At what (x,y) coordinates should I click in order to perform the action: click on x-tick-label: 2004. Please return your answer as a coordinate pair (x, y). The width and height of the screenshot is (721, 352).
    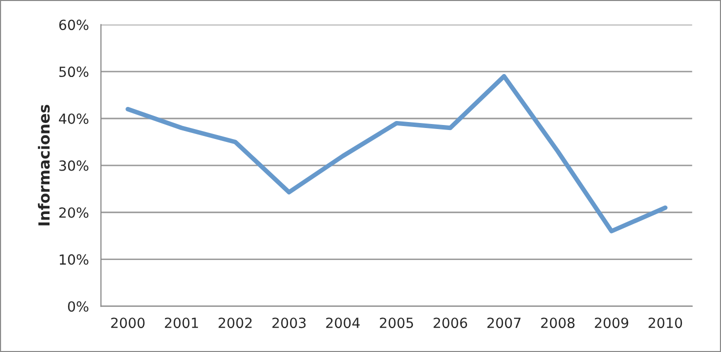
    Looking at the image, I should click on (343, 323).